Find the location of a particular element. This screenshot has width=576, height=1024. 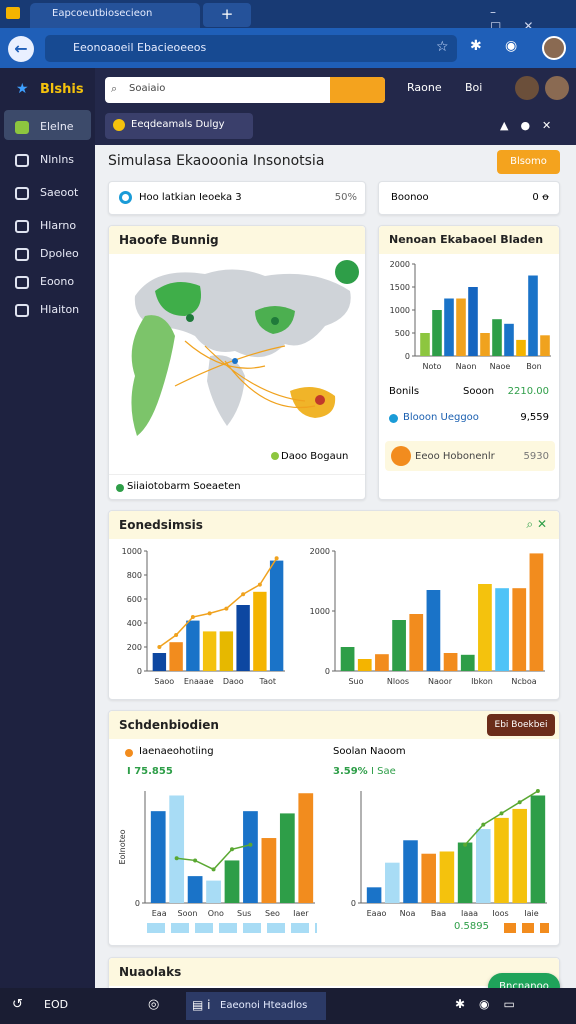

row-icon is located at coordinates (401, 456).